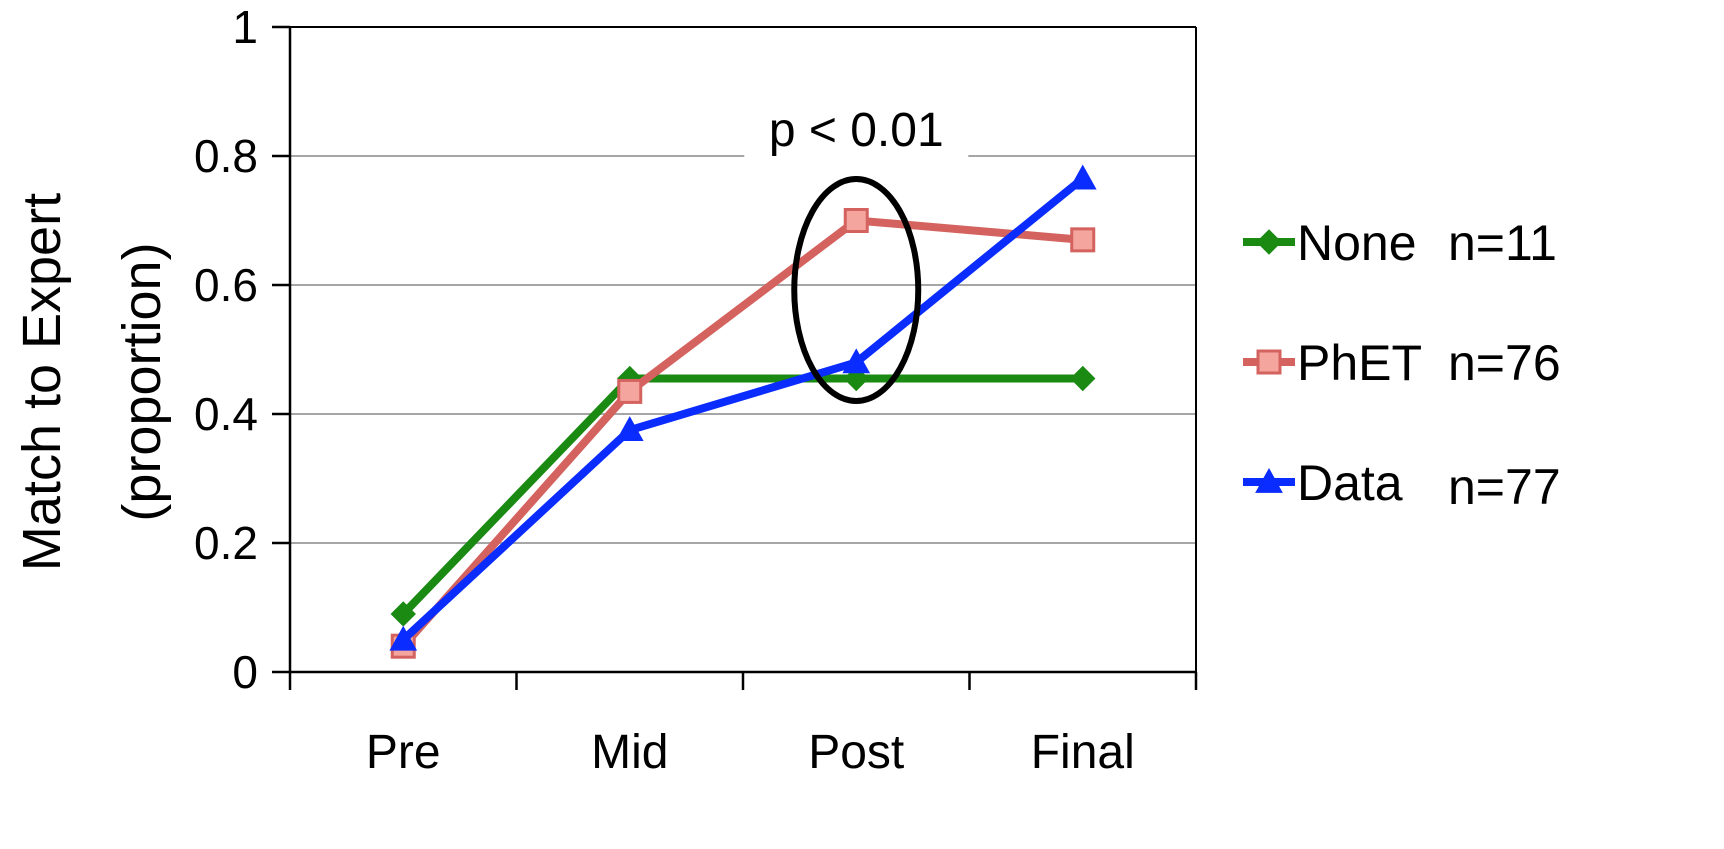  I want to click on point-data-final, so click(1082, 177).